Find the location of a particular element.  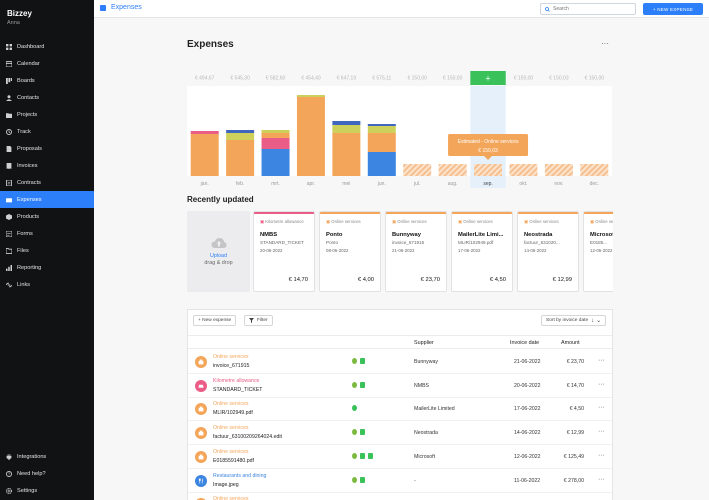

recent-card-amount: € 23,70 is located at coordinates (430, 280).